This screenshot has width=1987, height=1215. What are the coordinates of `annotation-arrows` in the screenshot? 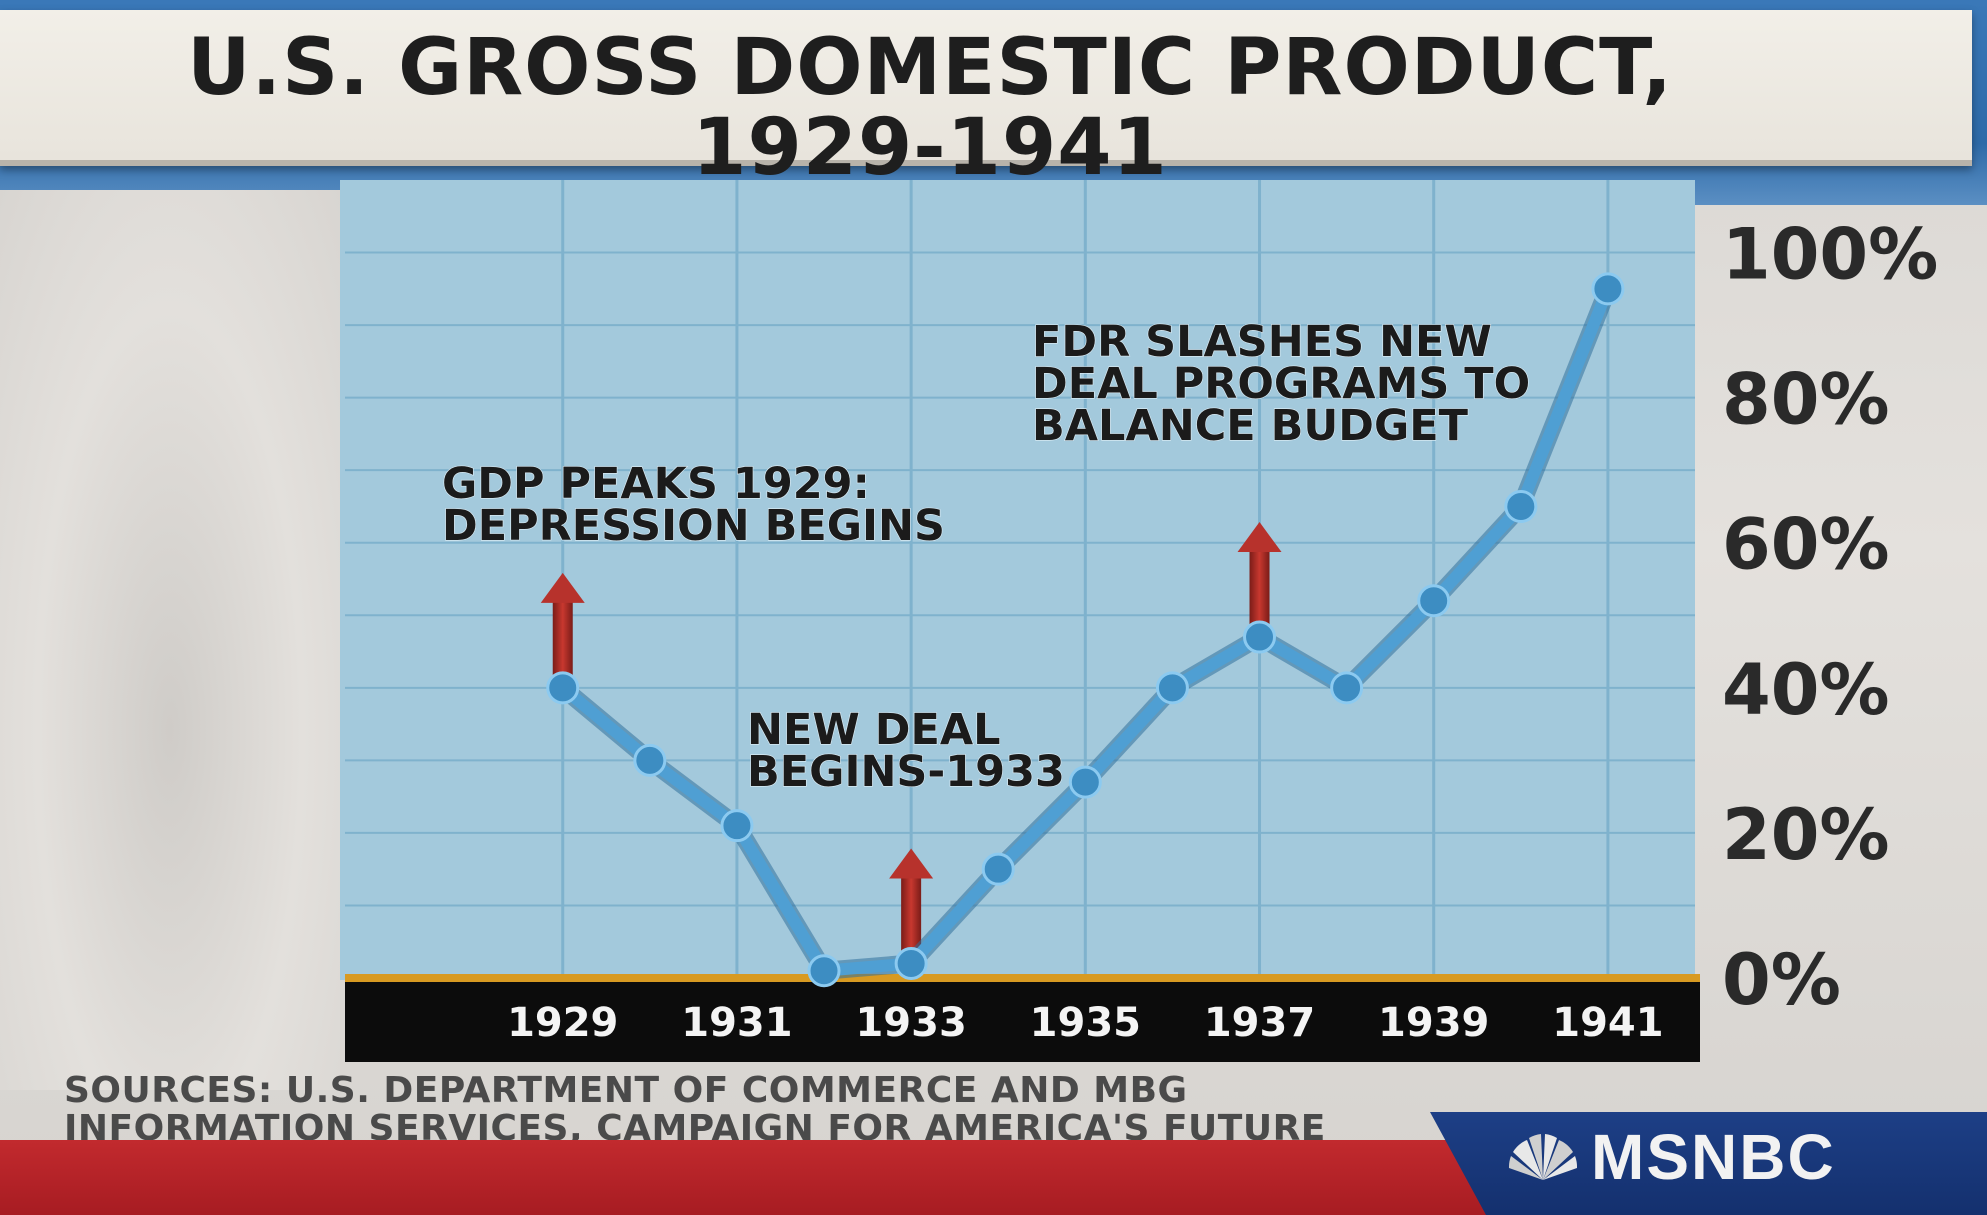 It's located at (911, 738).